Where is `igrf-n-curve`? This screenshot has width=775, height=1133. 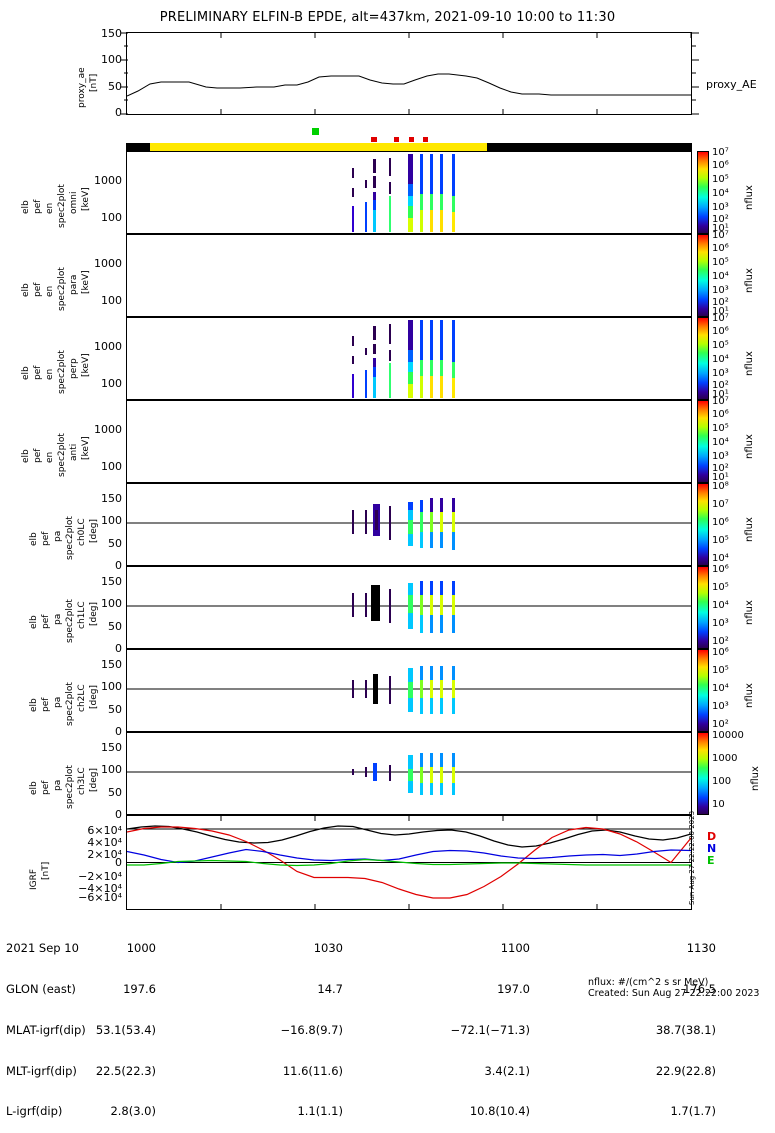 igrf-n-curve is located at coordinates (409, 856).